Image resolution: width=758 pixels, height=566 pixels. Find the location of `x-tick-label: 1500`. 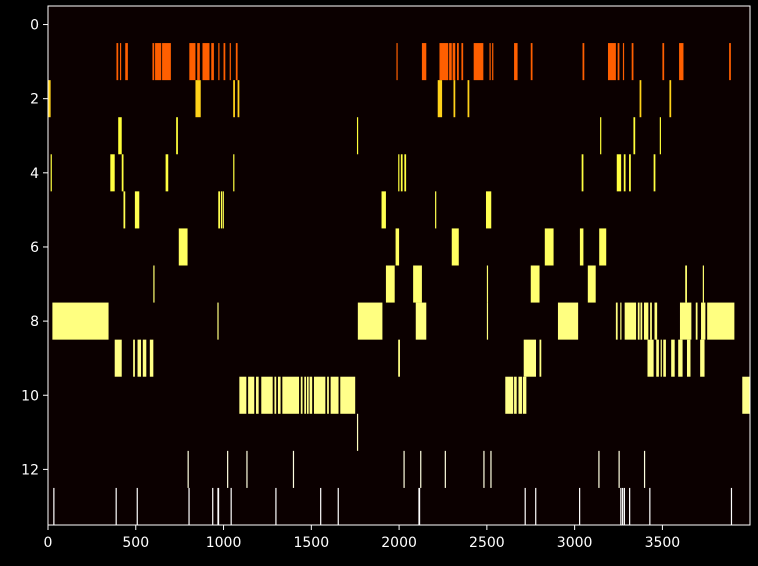

x-tick-label: 1500 is located at coordinates (311, 543).